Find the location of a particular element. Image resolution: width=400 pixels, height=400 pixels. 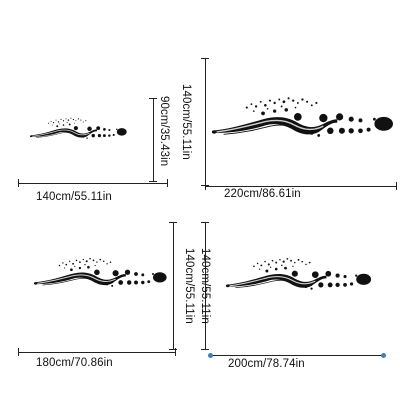

end-marker is located at coordinates (383, 355).